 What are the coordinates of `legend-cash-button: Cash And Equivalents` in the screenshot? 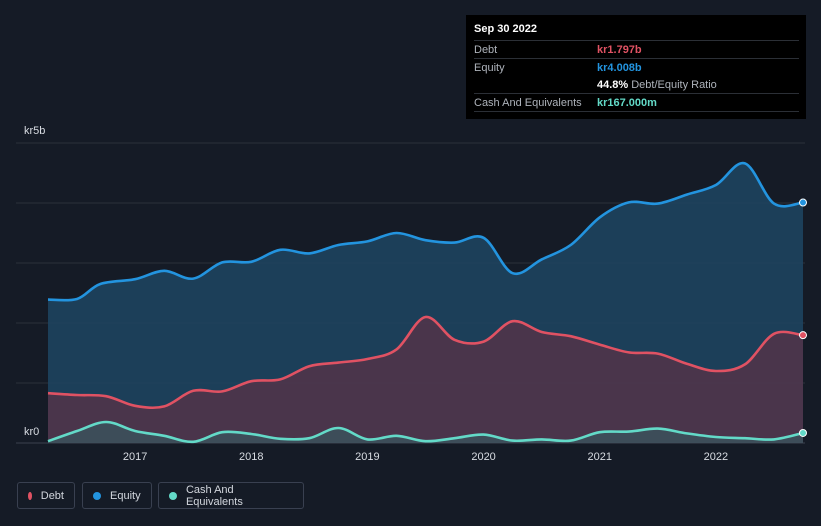 It's located at (231, 495).